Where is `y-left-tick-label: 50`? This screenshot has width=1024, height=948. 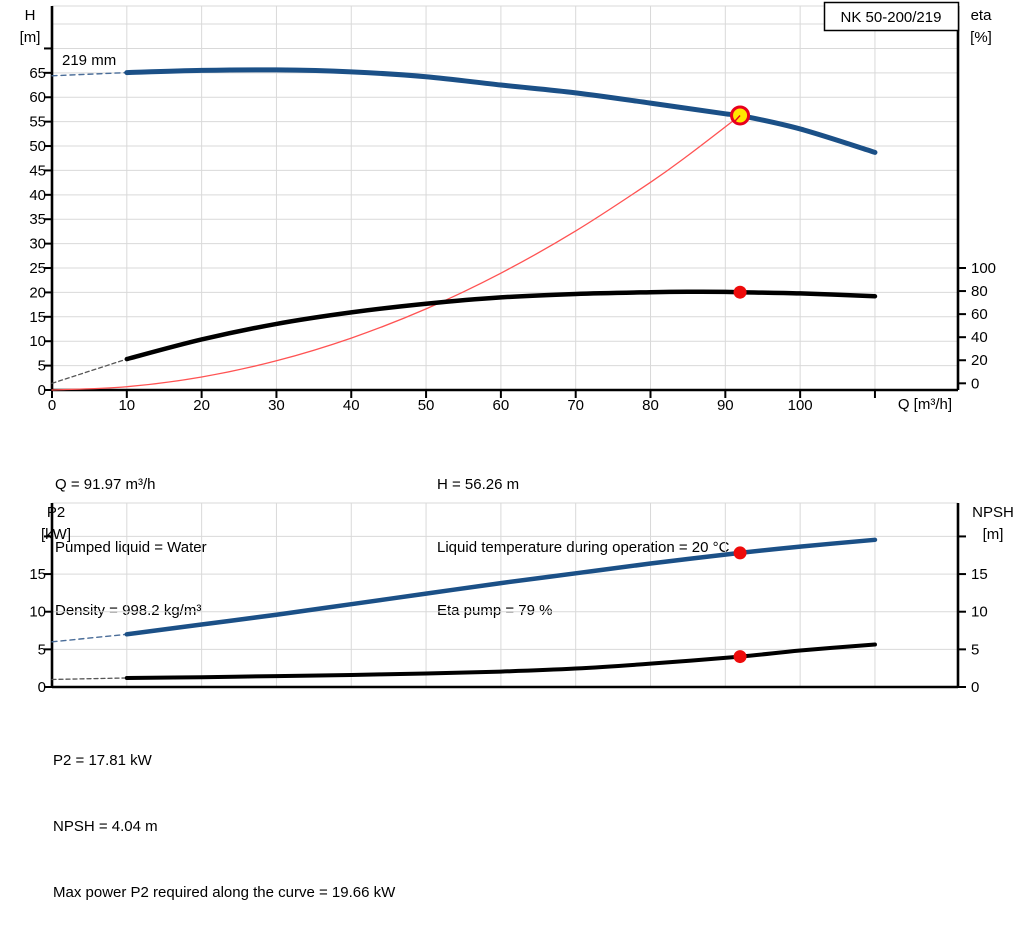 y-left-tick-label: 50 is located at coordinates (37, 146).